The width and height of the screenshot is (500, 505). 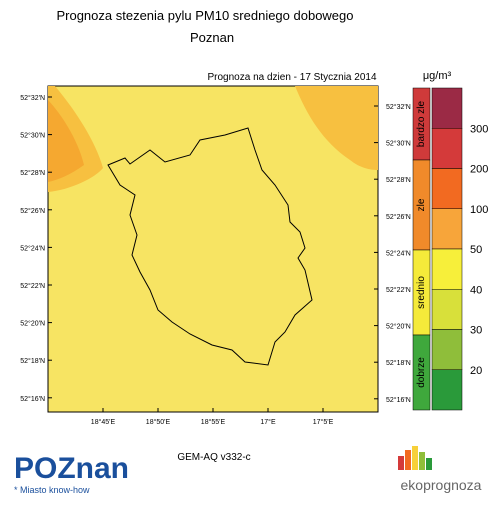 I want to click on lat-label-left: 52°32'N, so click(x=32, y=98).